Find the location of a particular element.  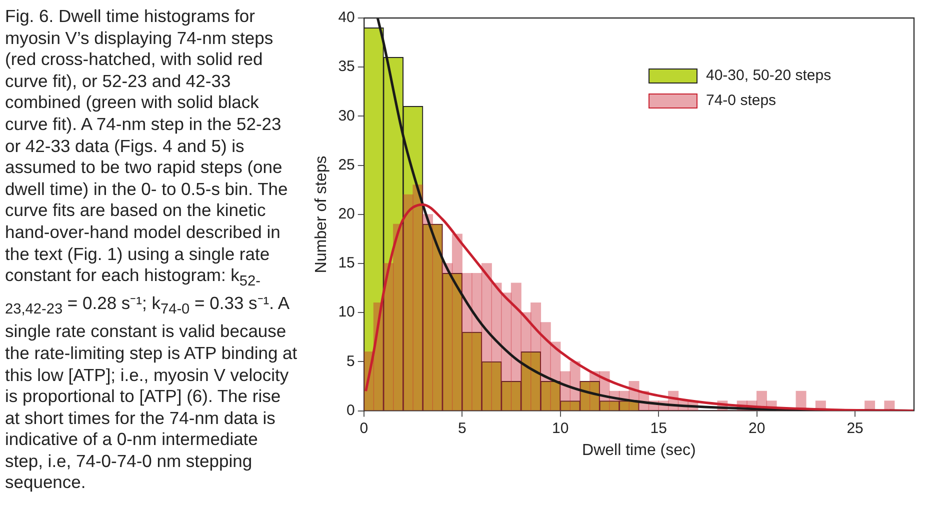

y-tick-label: 15 is located at coordinates (346, 263).